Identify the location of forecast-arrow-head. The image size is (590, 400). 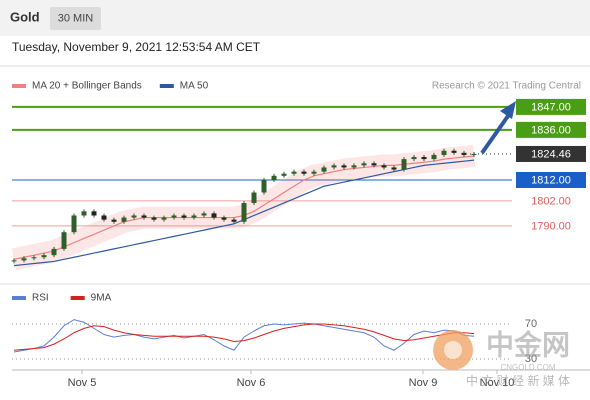
(508, 110).